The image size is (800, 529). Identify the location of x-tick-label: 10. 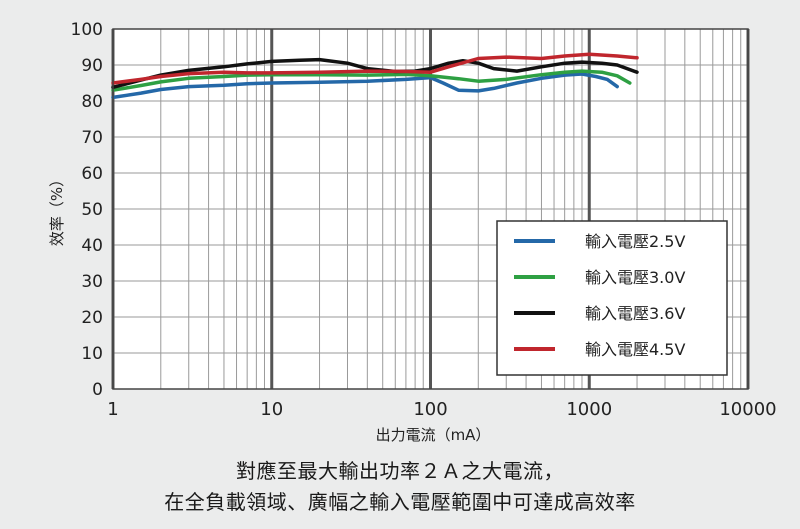
(271, 409).